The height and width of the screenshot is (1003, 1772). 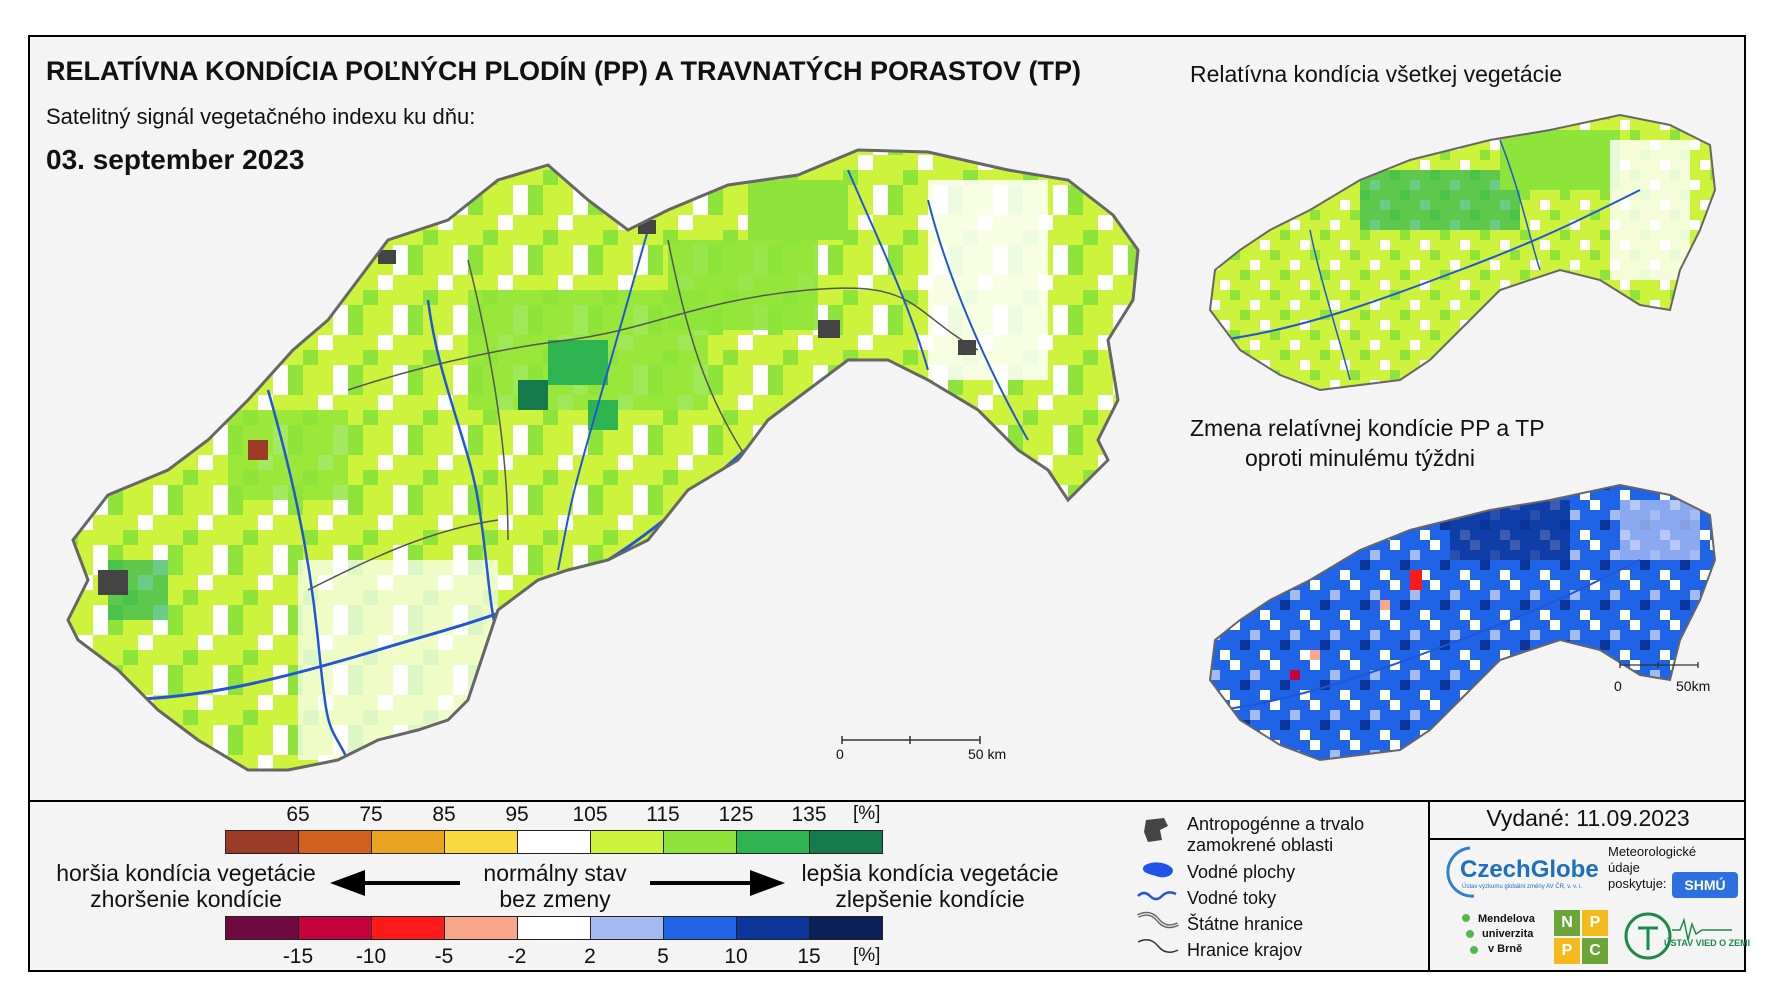 What do you see at coordinates (444, 956) in the screenshot?
I see `change-legend-label: -5` at bounding box center [444, 956].